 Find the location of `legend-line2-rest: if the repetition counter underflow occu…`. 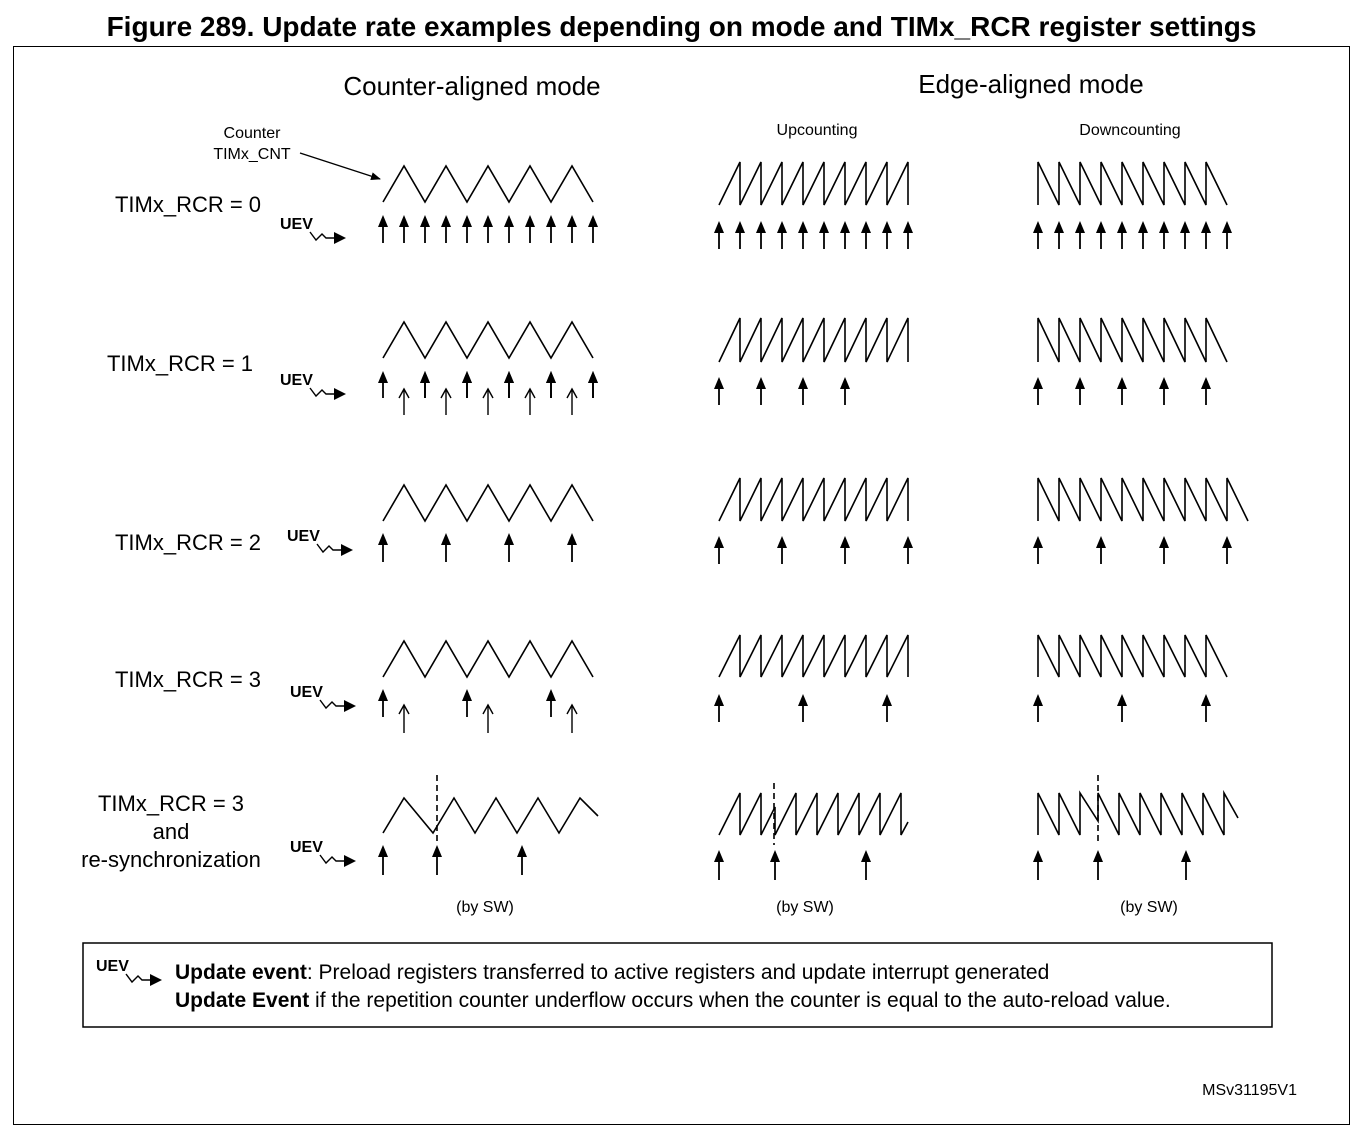

legend-line2-rest: if the repetition counter underflow occu… is located at coordinates (740, 1000).